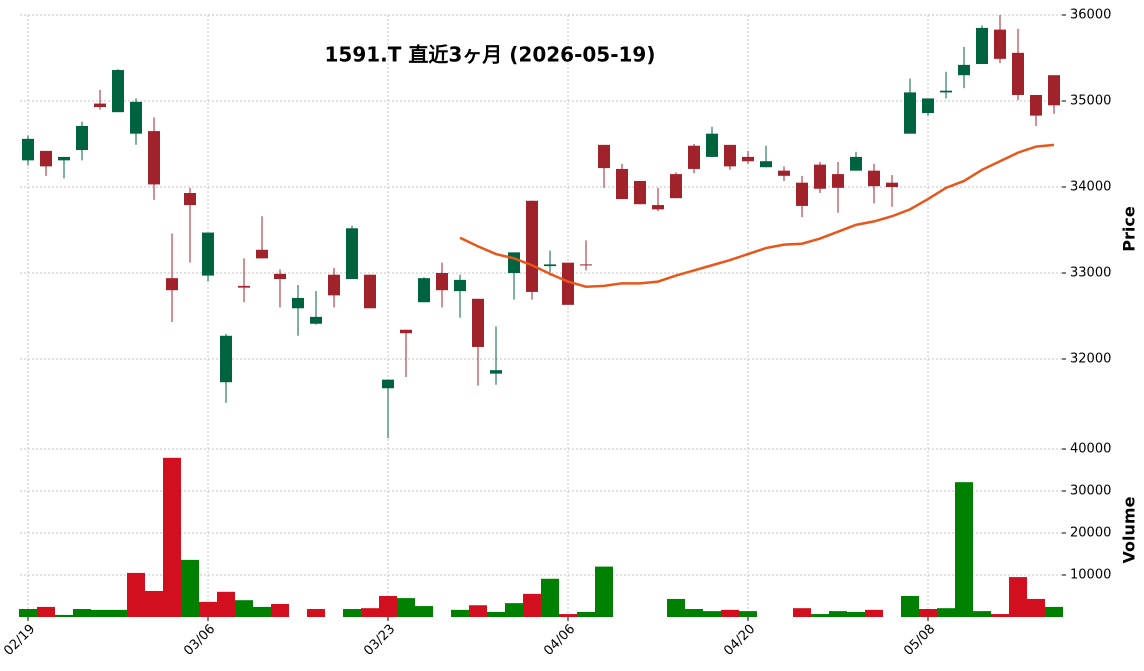  Describe the element at coordinates (1090, 187) in the screenshot. I see `y-tick-label: 34000` at that location.